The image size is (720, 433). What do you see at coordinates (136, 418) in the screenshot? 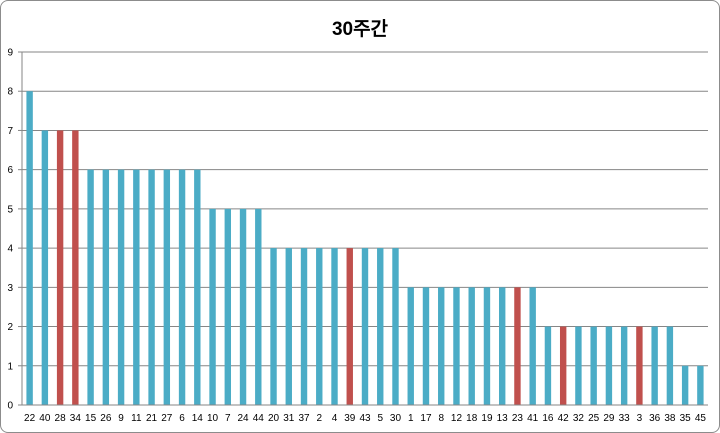
I see `x-tick-label: 11` at bounding box center [136, 418].